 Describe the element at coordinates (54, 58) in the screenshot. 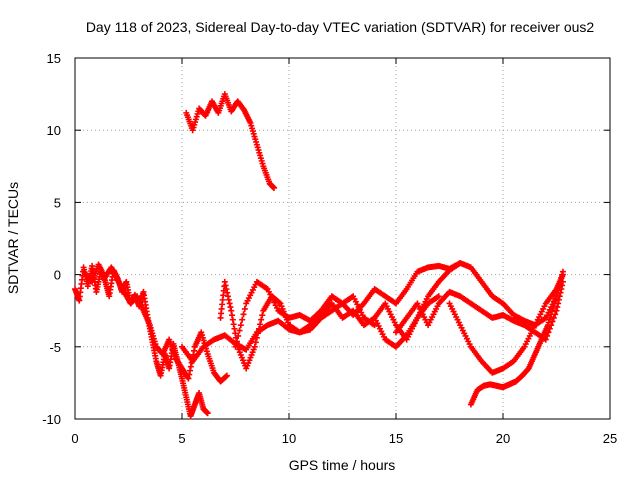

I see `y-tick-label: 15` at that location.